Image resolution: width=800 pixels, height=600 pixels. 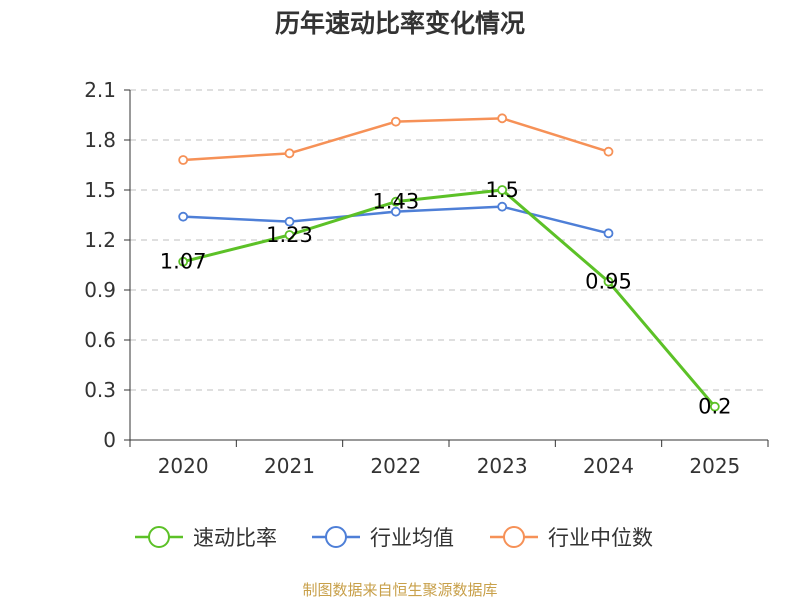 I want to click on y-tick-label: 0.9, so click(x=100, y=290).